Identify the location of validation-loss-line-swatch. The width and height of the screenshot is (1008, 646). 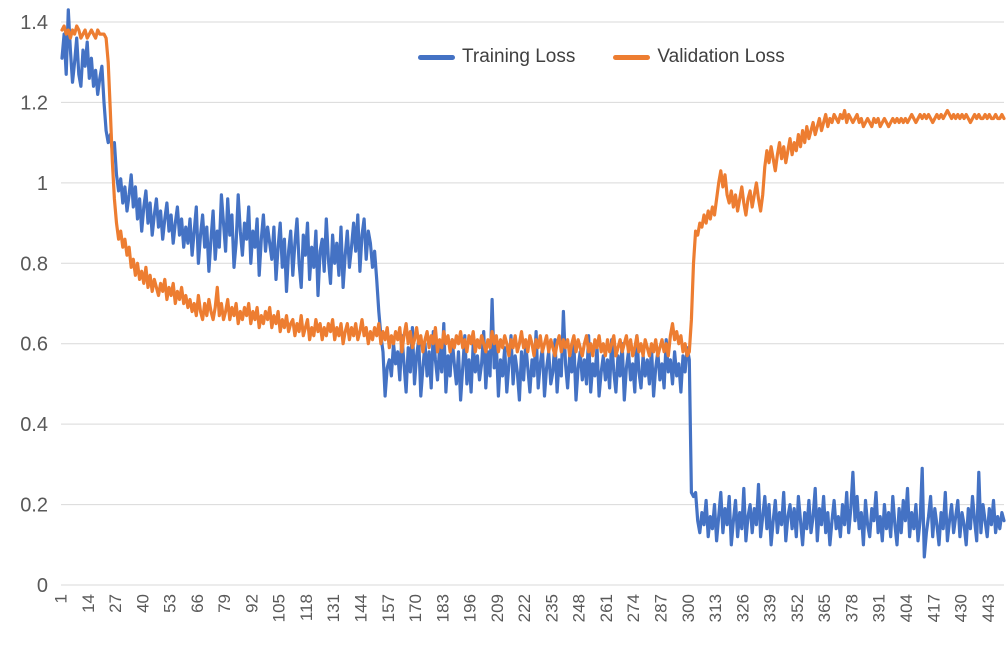
(632, 57).